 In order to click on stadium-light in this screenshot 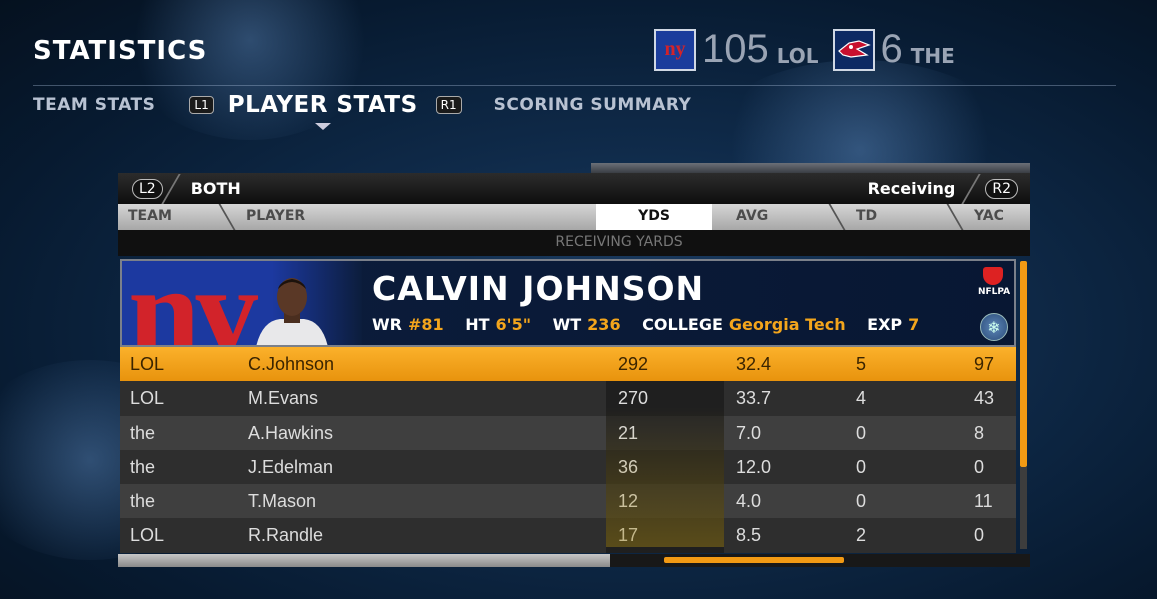, I will do `click(250, 70)`.